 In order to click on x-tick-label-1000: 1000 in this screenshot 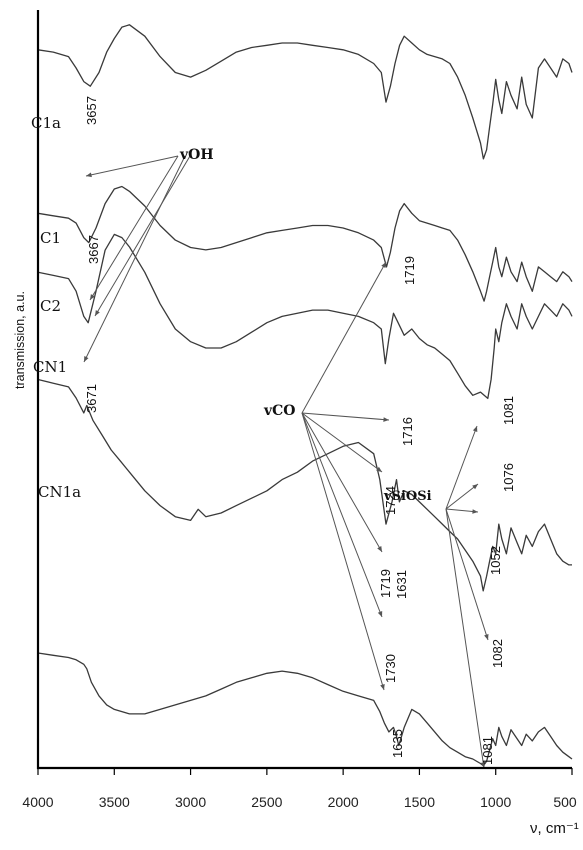, I will do `click(495, 802)`.